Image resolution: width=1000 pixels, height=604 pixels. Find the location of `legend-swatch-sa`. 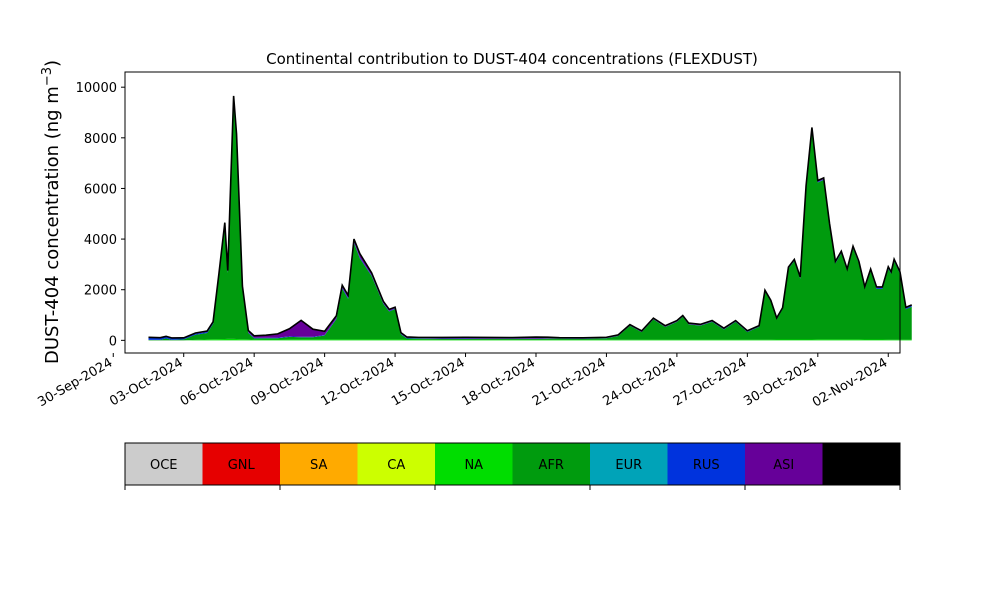

legend-swatch-sa is located at coordinates (319, 464).